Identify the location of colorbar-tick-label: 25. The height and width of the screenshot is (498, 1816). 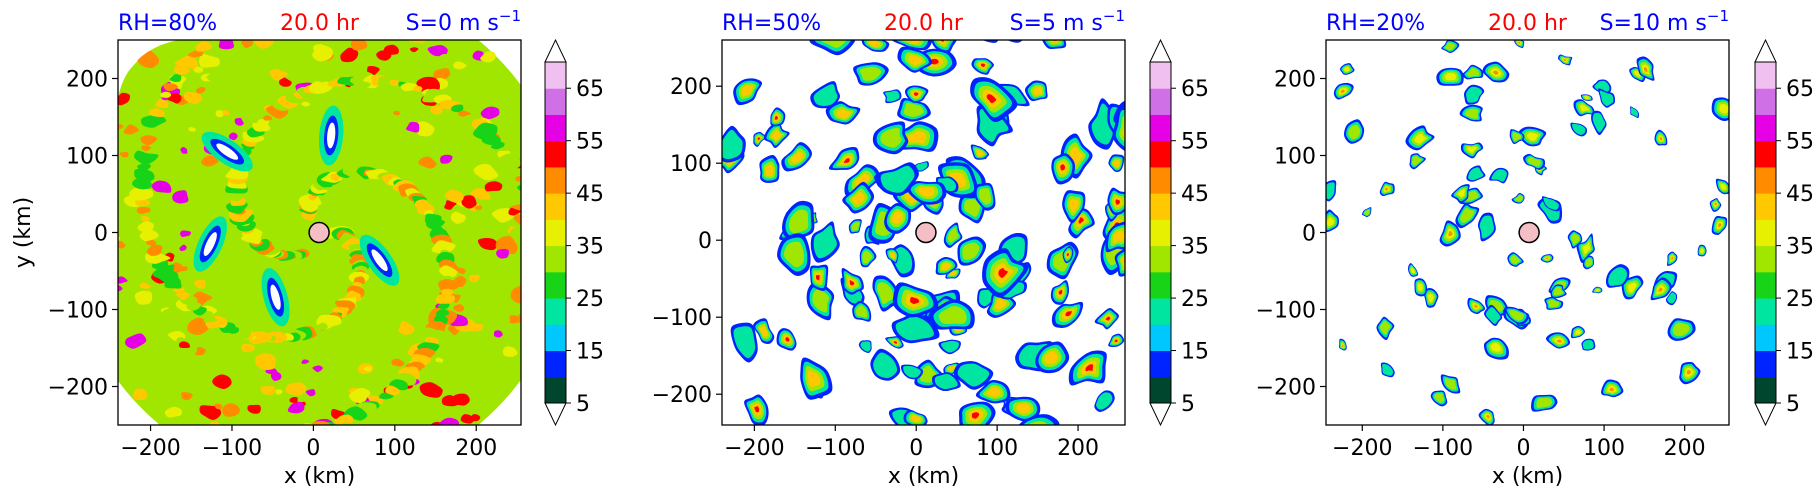
(590, 299).